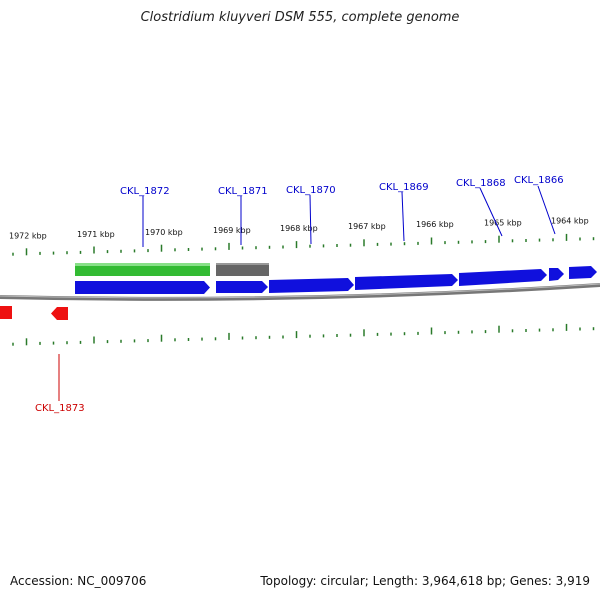 The image size is (600, 600). Describe the element at coordinates (78, 581) in the screenshot. I see `accession-text: Accession: NC_009706` at that location.